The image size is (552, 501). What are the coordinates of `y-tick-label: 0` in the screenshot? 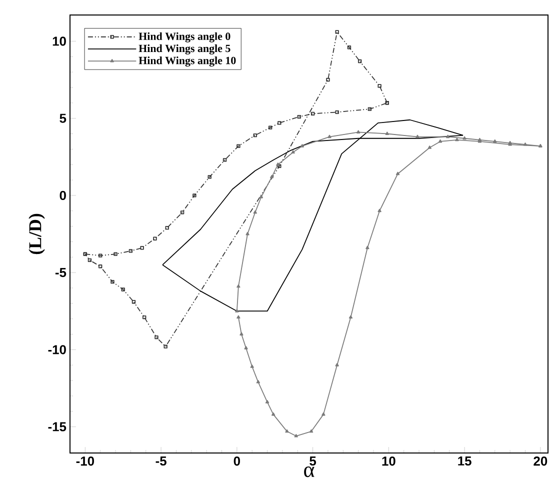 It's located at (63, 195).